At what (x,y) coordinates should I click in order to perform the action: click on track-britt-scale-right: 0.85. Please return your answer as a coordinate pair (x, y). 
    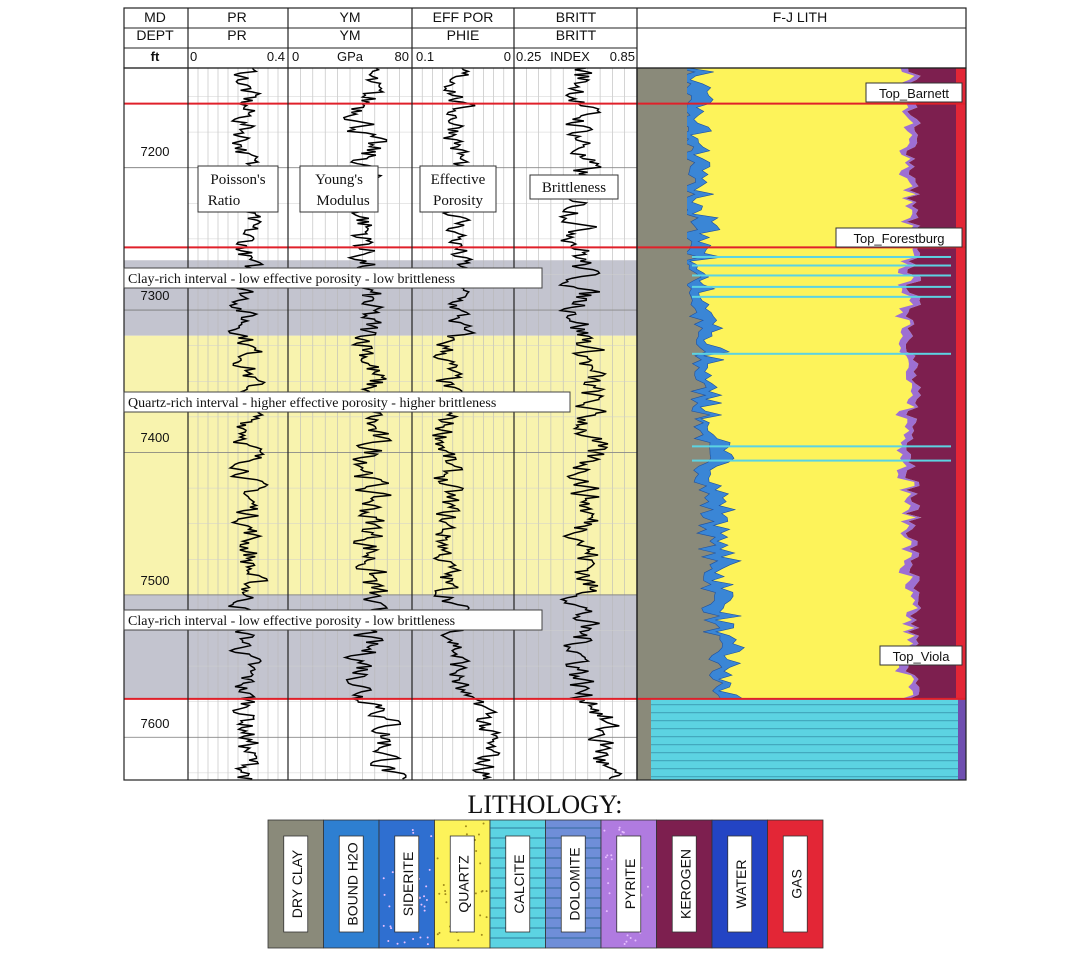
    Looking at the image, I should click on (622, 56).